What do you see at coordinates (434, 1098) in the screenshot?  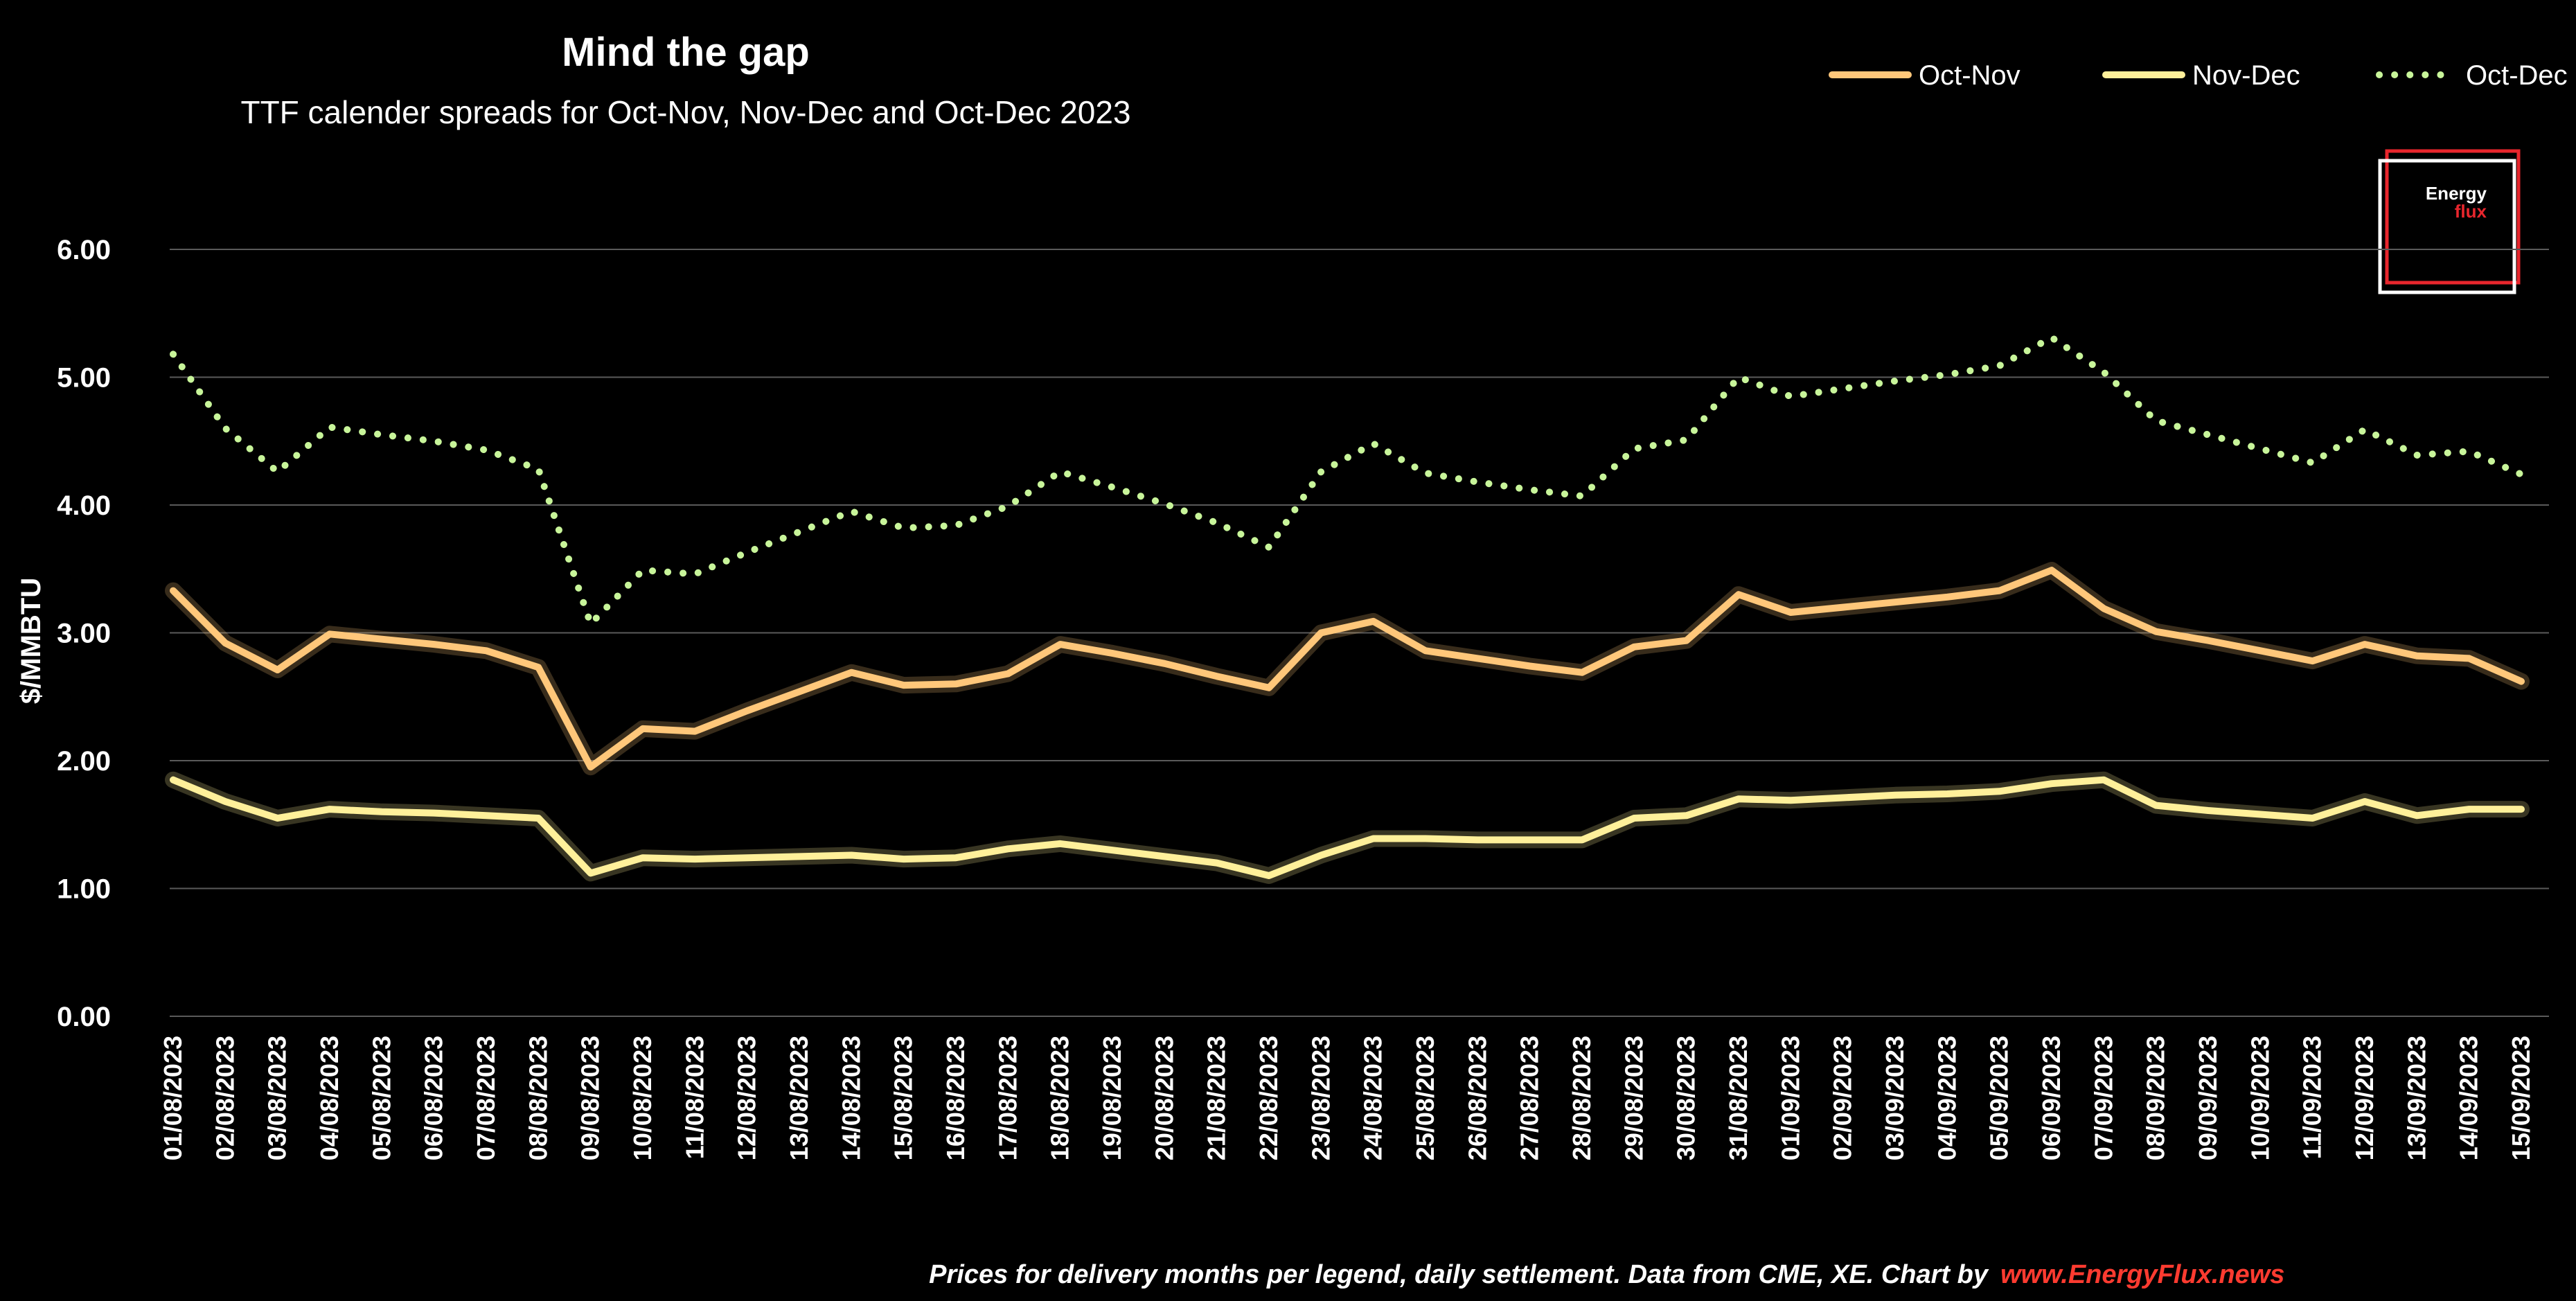 I see `x-tick-label: 06/08/2023` at bounding box center [434, 1098].